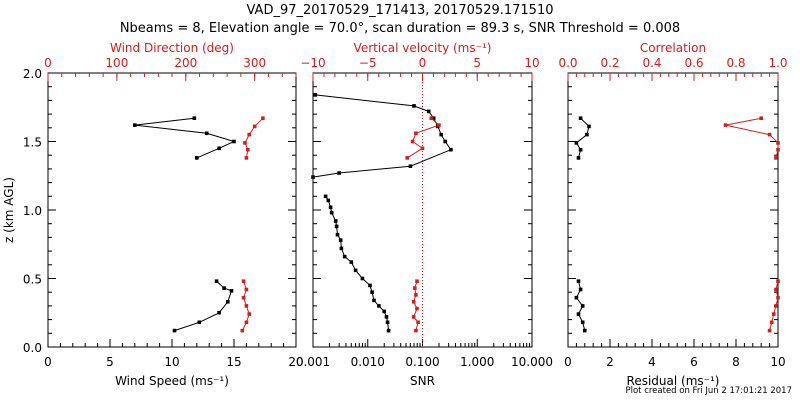  What do you see at coordinates (185, 63) in the screenshot?
I see `top-tick-label: 200` at bounding box center [185, 63].